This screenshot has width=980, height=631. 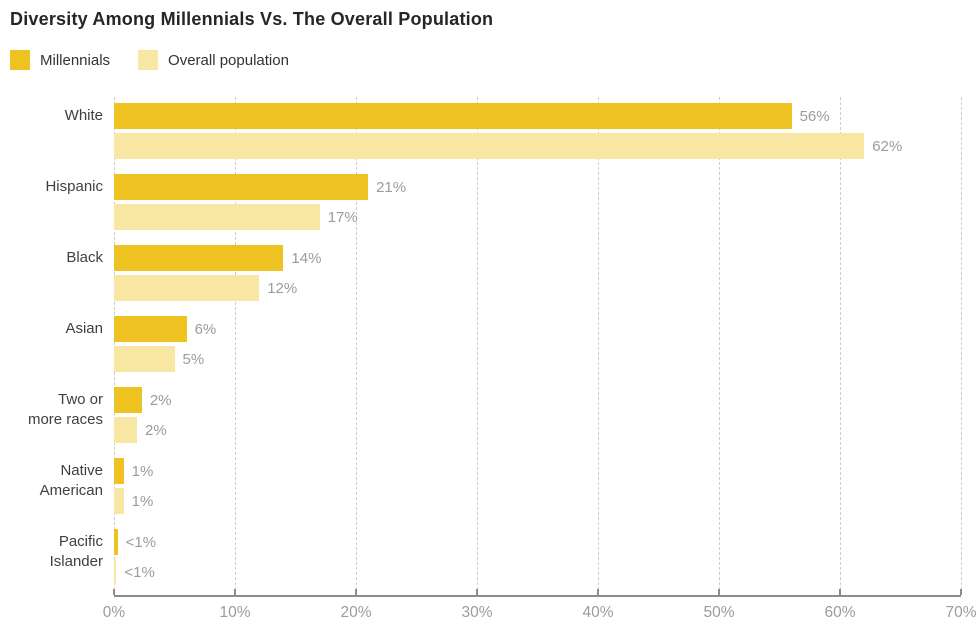 What do you see at coordinates (840, 612) in the screenshot?
I see `axis-tick-label: 60%` at bounding box center [840, 612].